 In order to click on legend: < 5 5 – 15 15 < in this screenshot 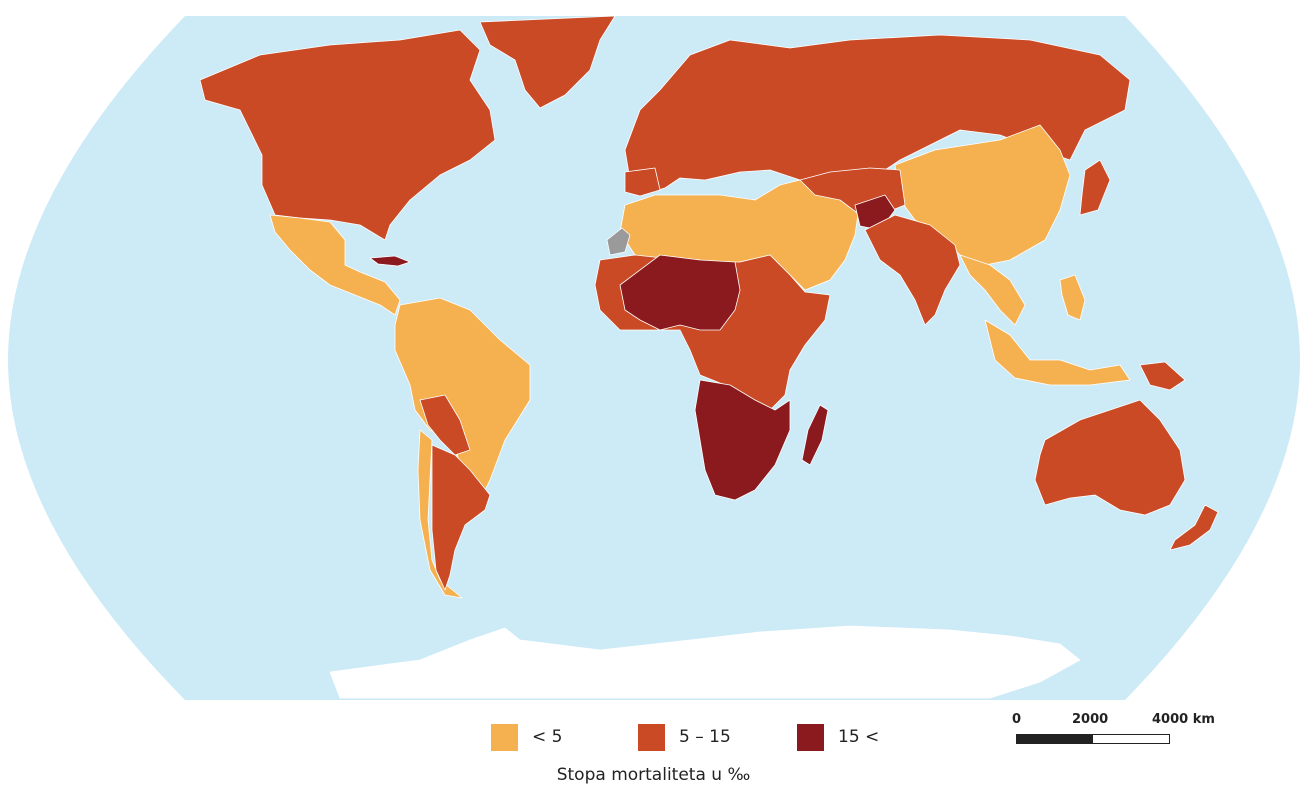, I will do `click(653, 736)`.